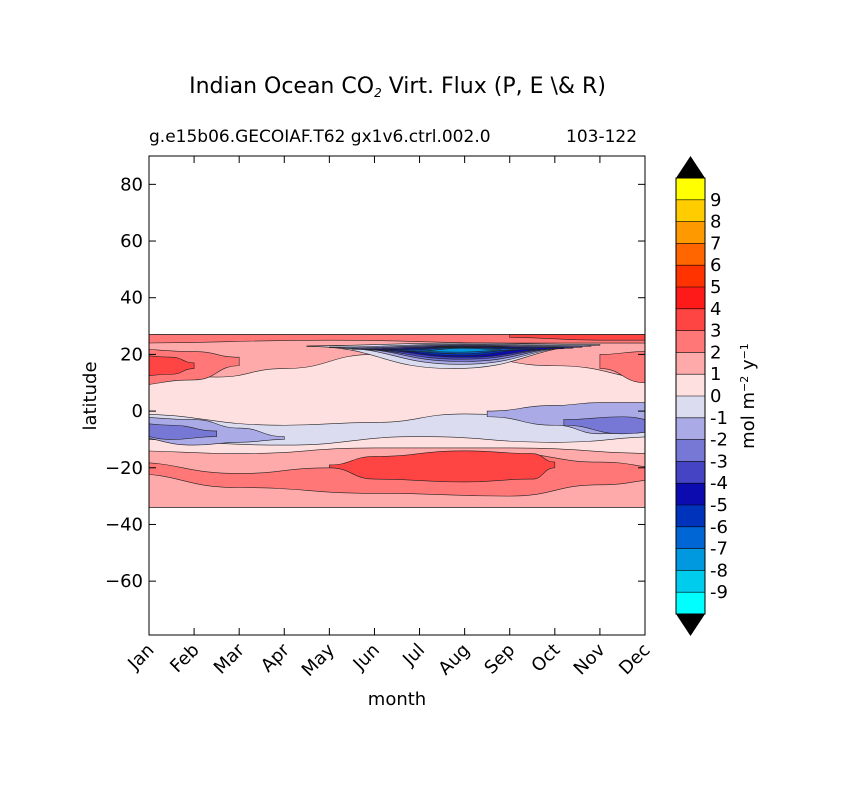  Describe the element at coordinates (715, 222) in the screenshot. I see `colorbar-tick-label-1: 8` at that location.